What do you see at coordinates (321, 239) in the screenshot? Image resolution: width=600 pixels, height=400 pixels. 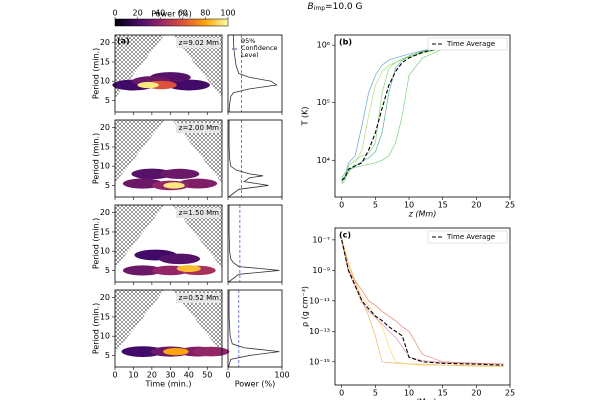 I see `y-tick-label: 10⁻⁷` at bounding box center [321, 239].